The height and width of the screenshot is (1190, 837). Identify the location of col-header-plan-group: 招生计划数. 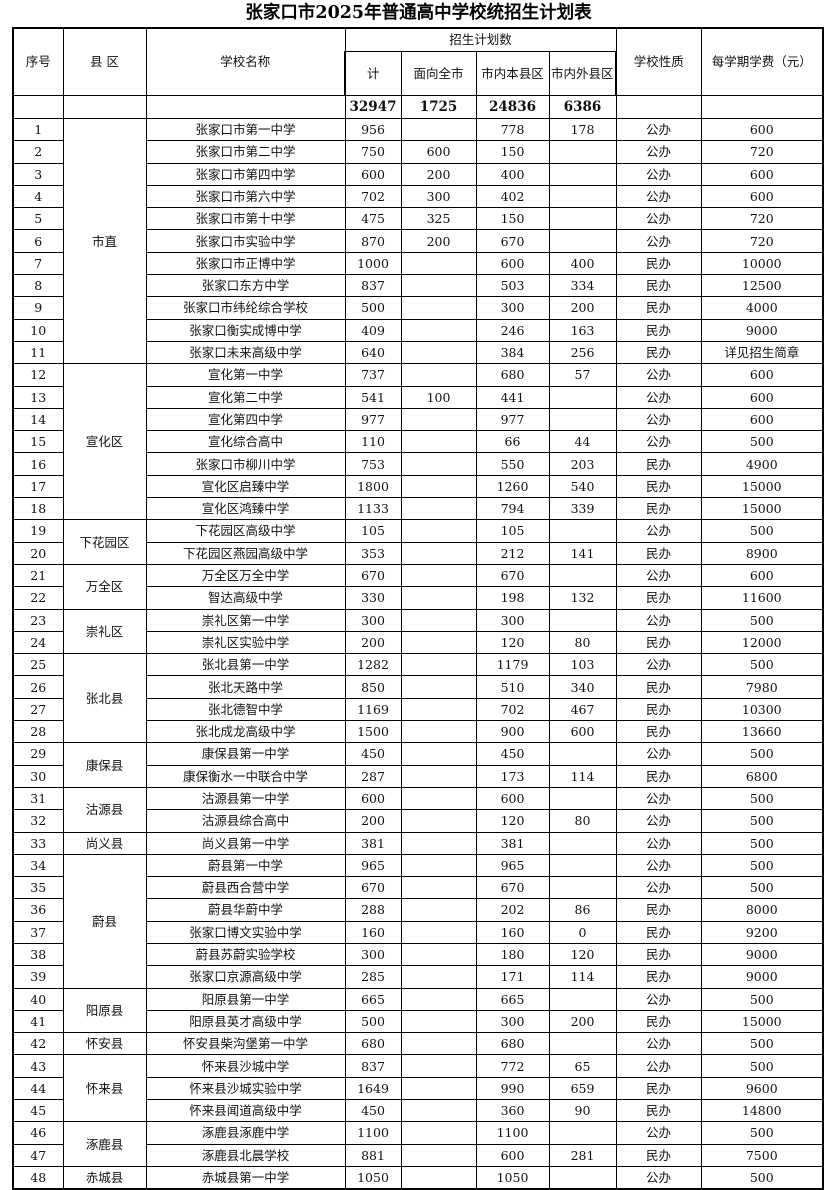
(480, 39).